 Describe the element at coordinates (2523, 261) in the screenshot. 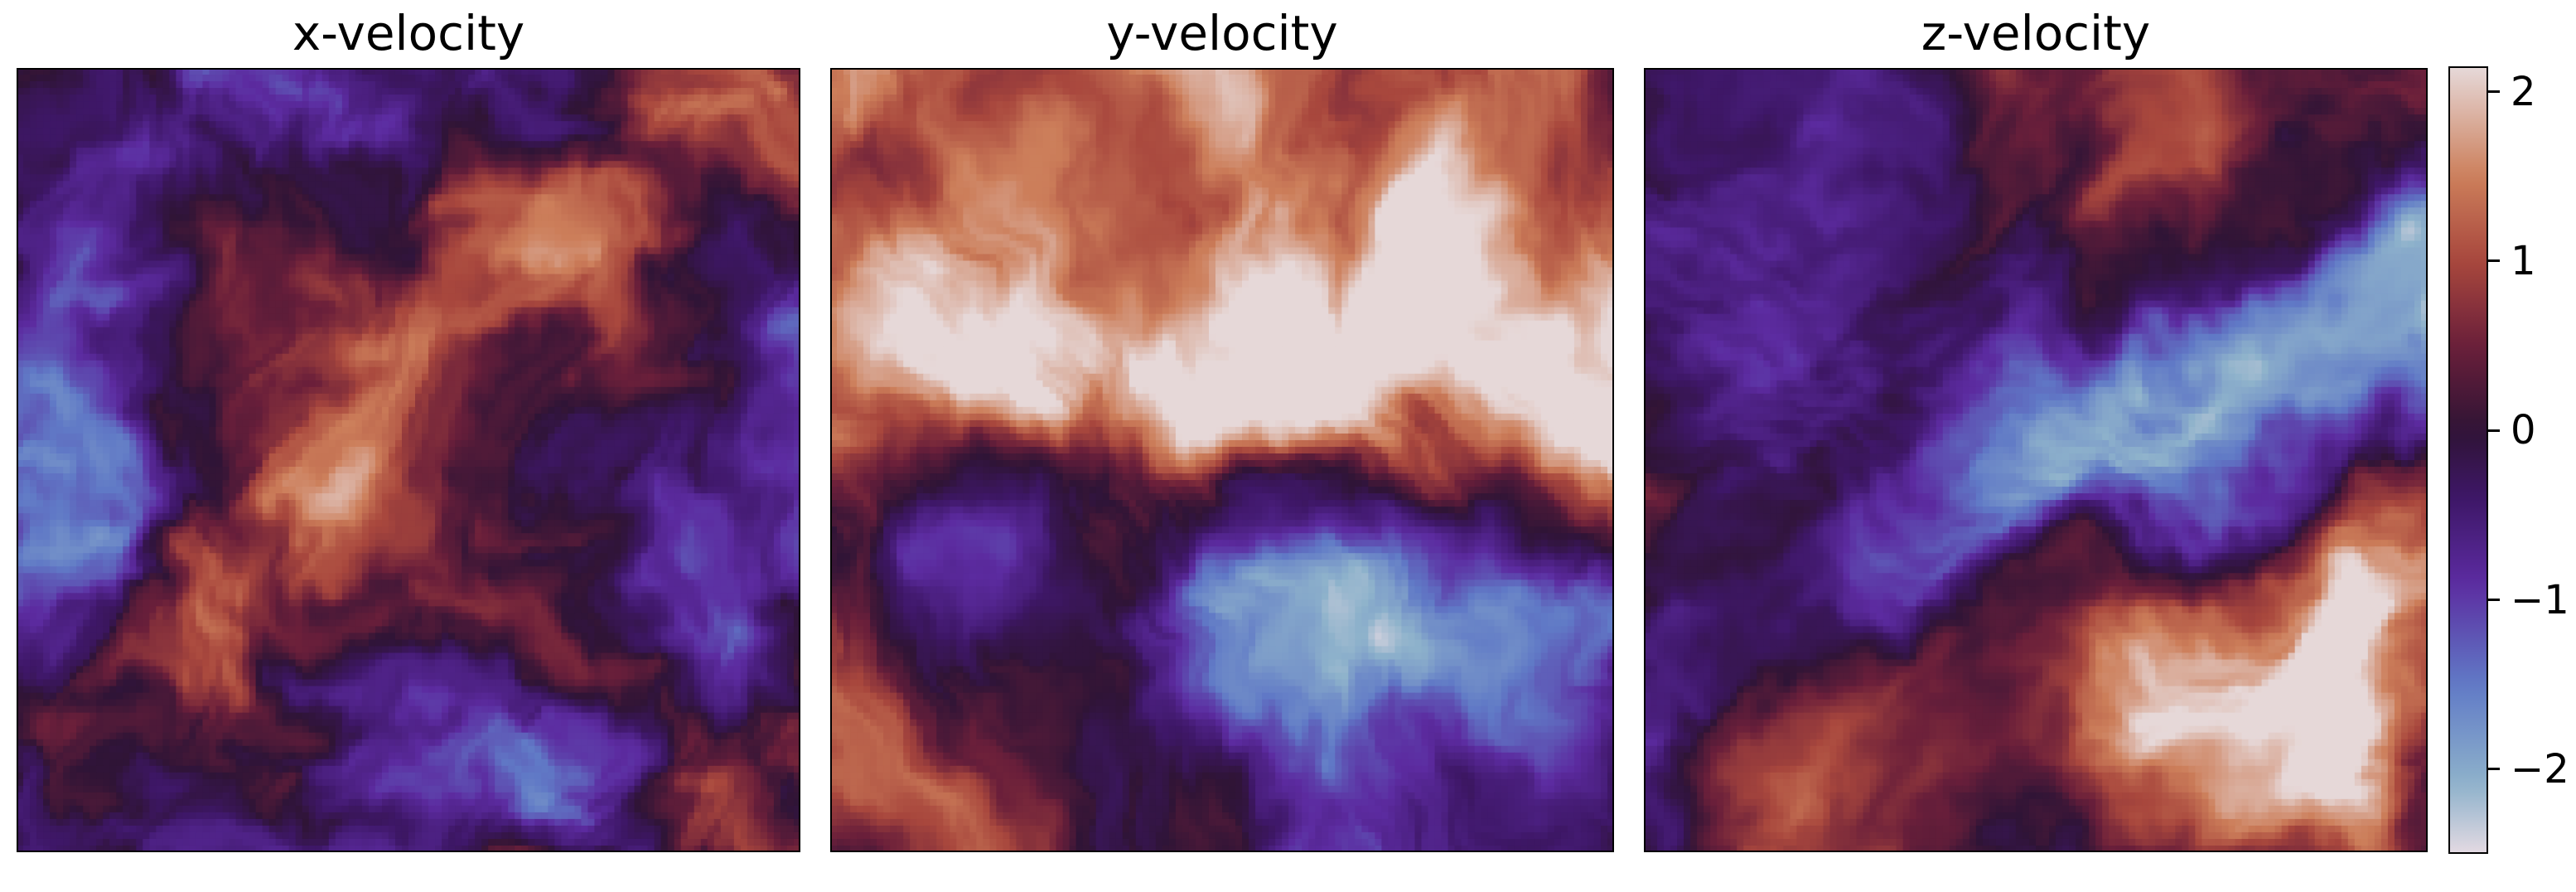

I see `colorbar-tick-label: 1` at that location.